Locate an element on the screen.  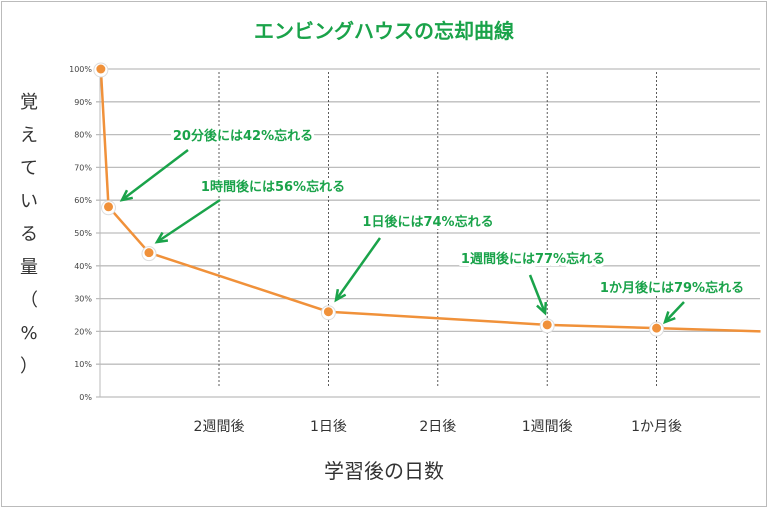
y-tick-label: 0% is located at coordinates (85, 397).